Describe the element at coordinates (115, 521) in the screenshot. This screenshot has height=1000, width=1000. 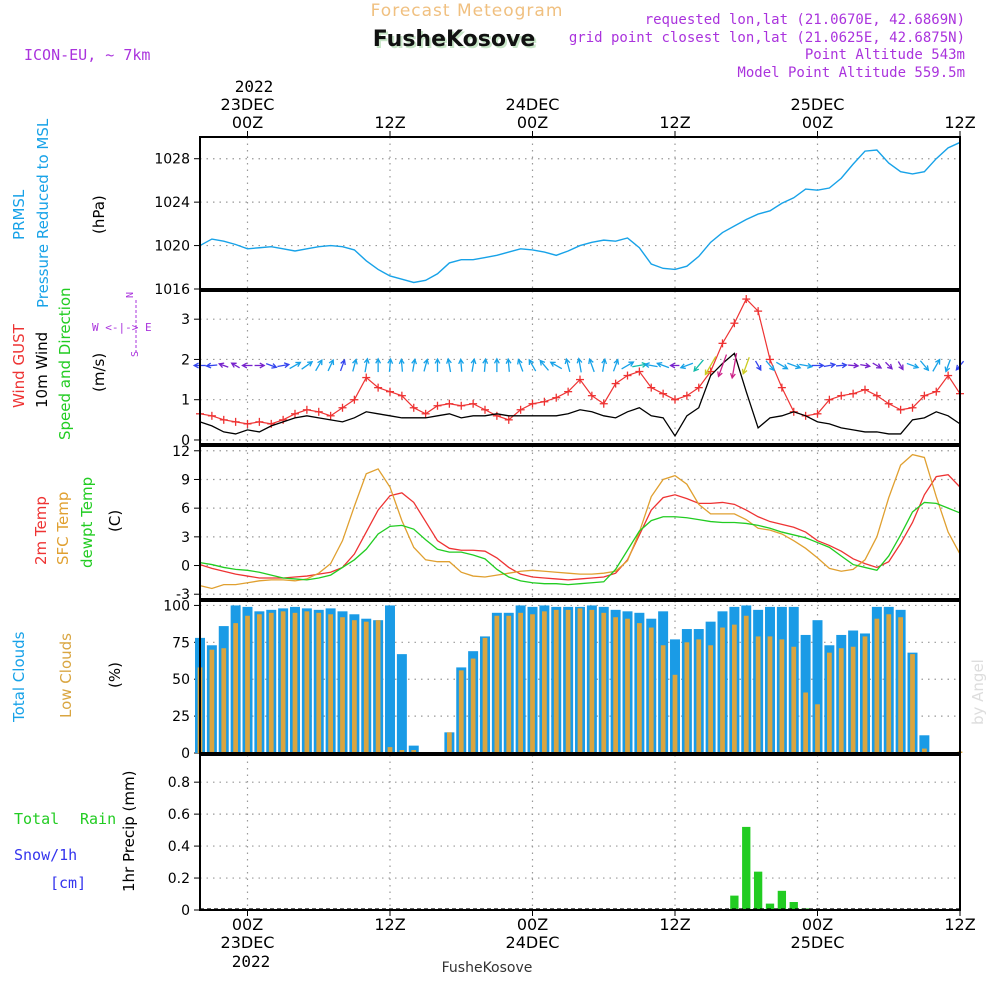
I see `temp-unit: (C)` at that location.